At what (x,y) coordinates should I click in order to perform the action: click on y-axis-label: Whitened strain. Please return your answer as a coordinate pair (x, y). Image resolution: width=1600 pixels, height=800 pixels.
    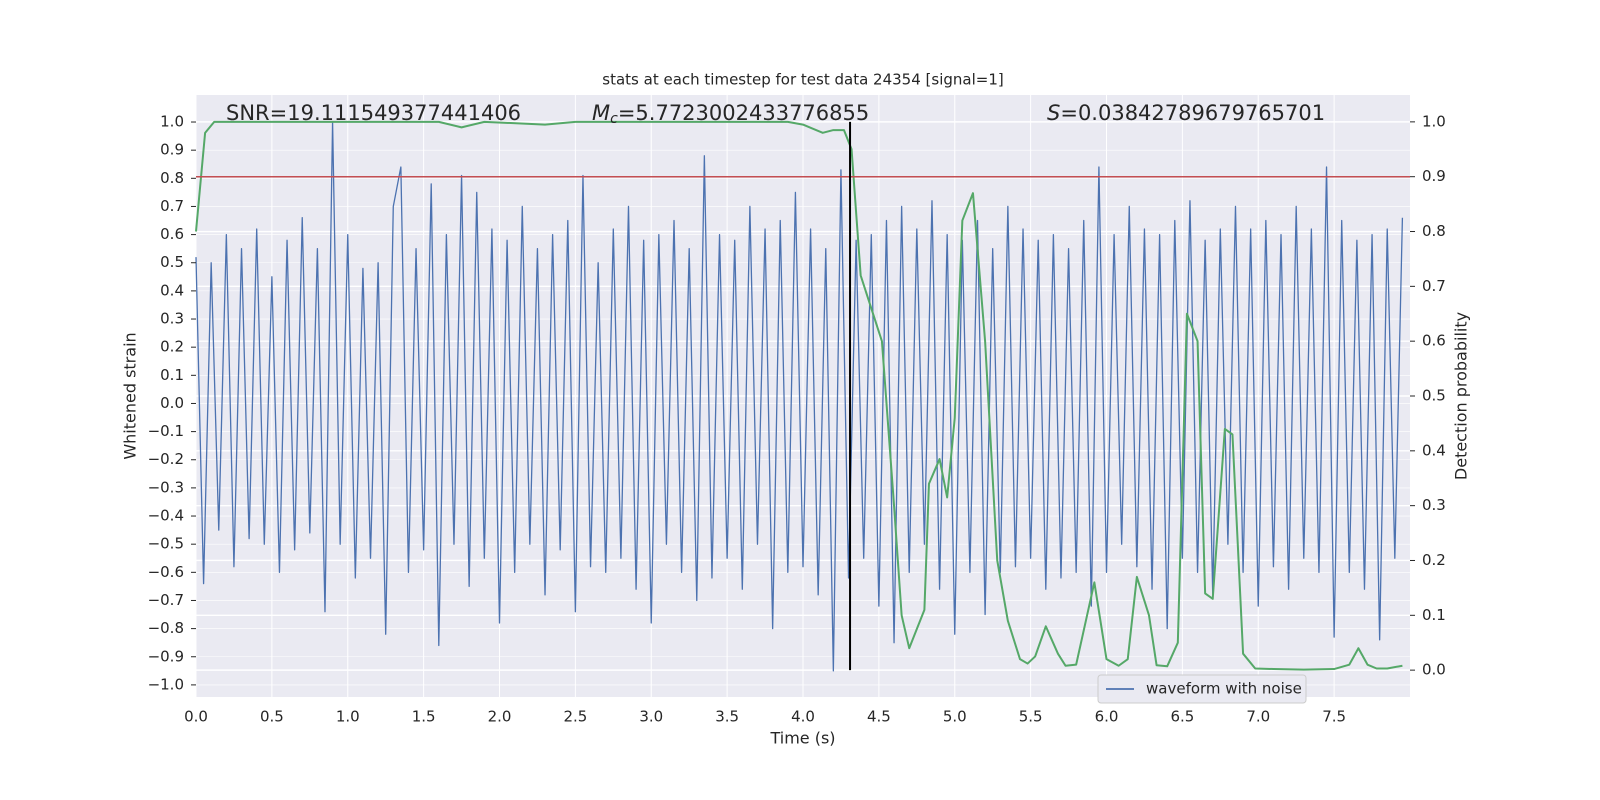
    Looking at the image, I should click on (130, 395).